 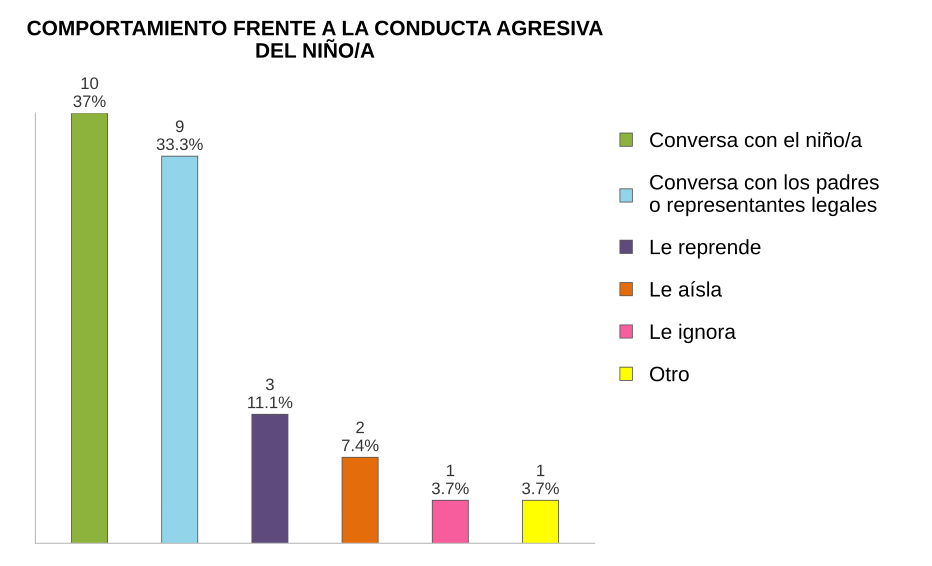 What do you see at coordinates (270, 393) in the screenshot?
I see `data-label: 3 11.1%` at bounding box center [270, 393].